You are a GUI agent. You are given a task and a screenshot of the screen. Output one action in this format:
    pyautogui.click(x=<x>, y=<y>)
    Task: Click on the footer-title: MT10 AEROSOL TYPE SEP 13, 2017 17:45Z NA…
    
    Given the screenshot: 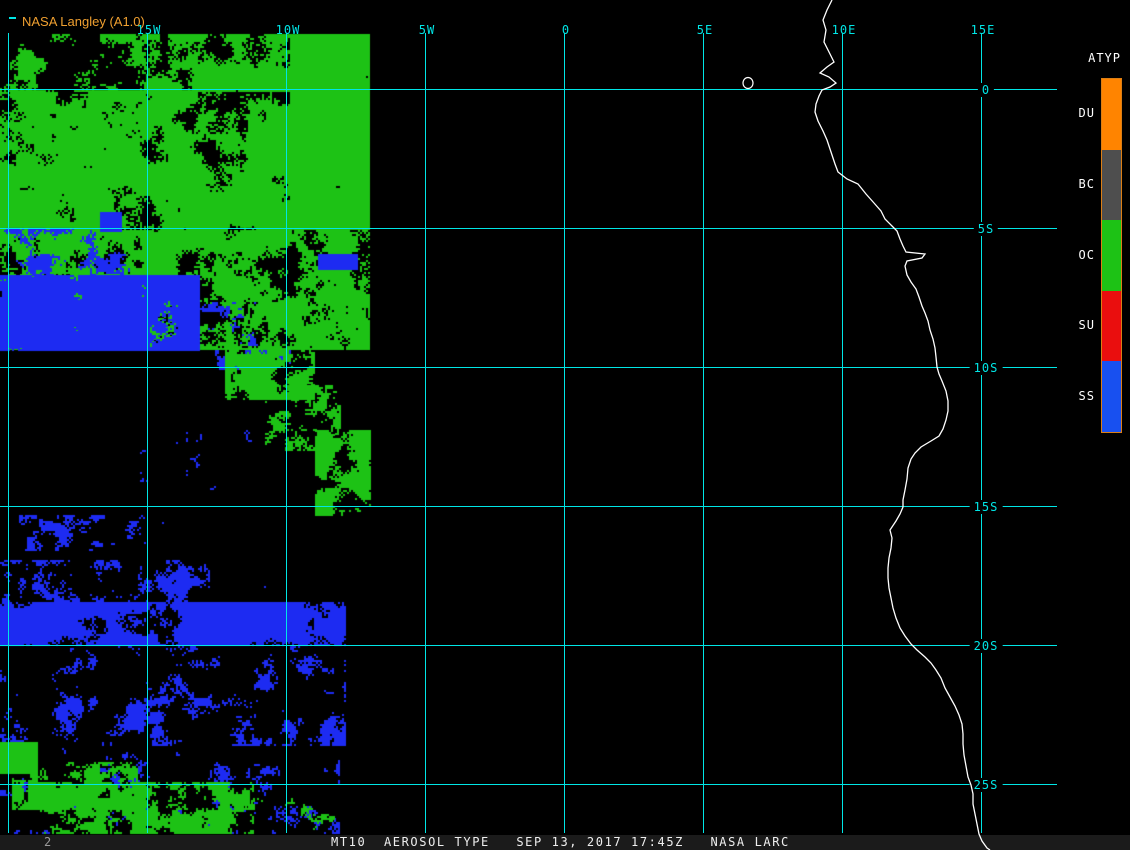 What is the action you would take?
    pyautogui.click(x=560, y=842)
    